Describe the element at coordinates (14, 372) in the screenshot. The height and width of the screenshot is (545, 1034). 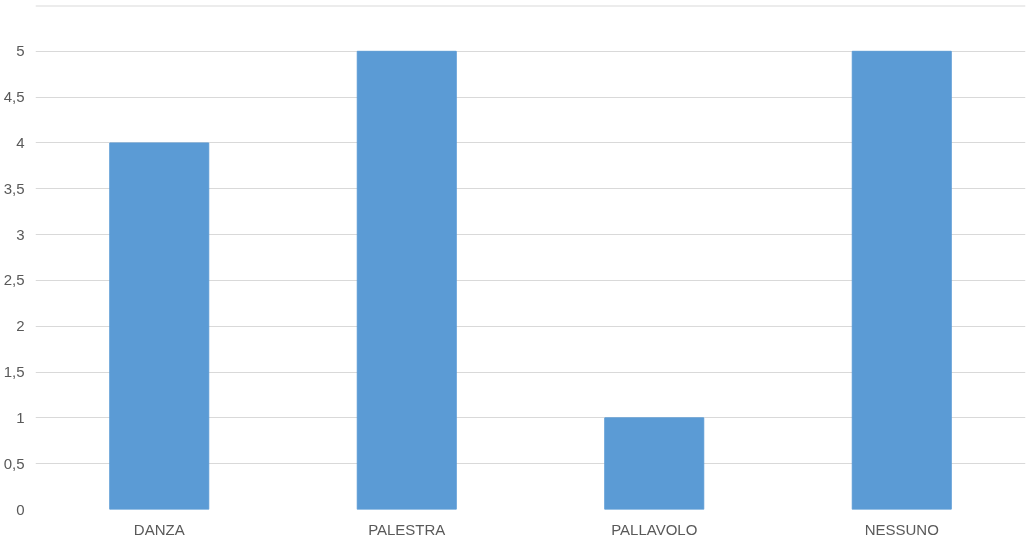
I see `y-tick-label: 1,5` at that location.